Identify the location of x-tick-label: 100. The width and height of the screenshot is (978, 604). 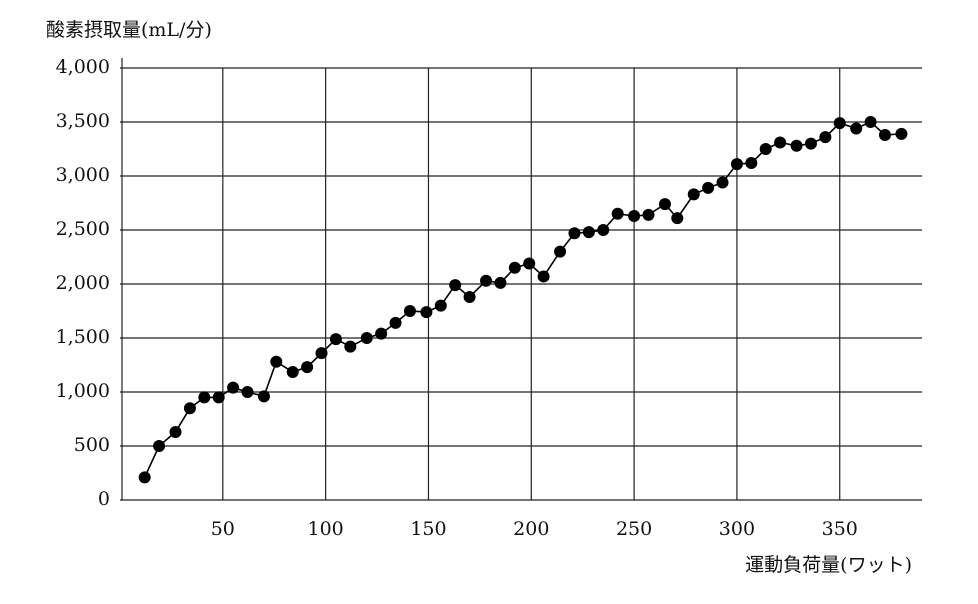
(326, 529).